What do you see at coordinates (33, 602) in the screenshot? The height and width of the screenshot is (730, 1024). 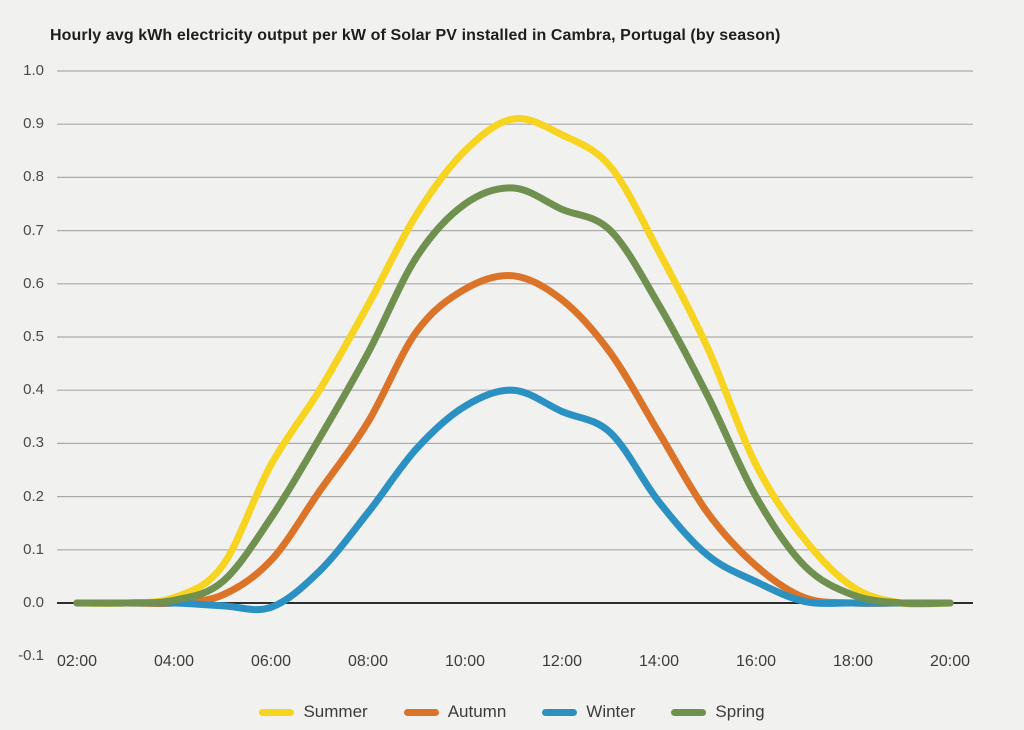 I see `y-tick-label: 0.0` at bounding box center [33, 602].